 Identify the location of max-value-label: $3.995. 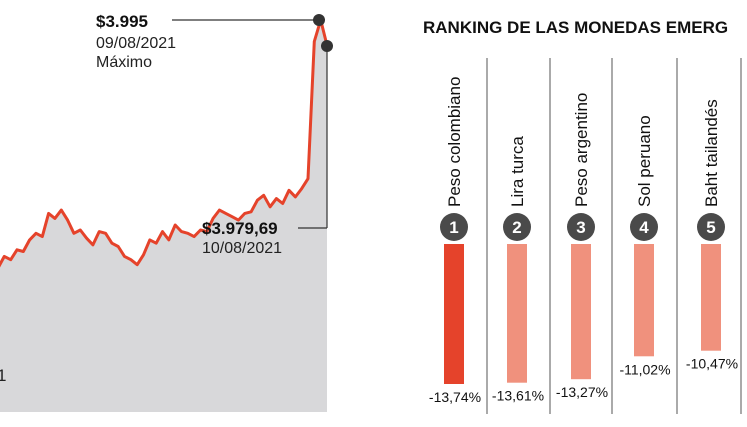
(122, 21).